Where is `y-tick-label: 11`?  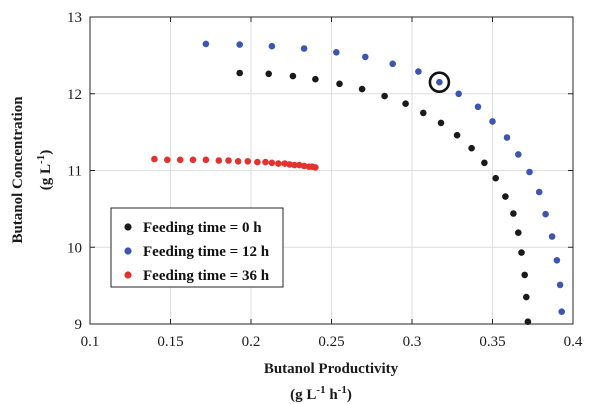
y-tick-label: 11 is located at coordinates (75, 172).